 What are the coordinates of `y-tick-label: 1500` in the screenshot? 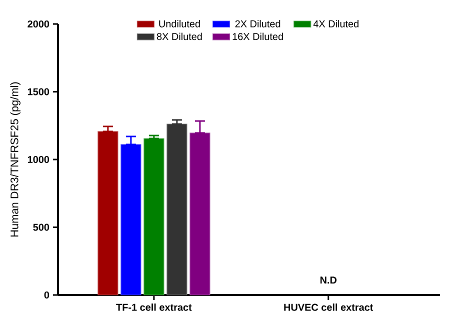 It's located at (39, 92).